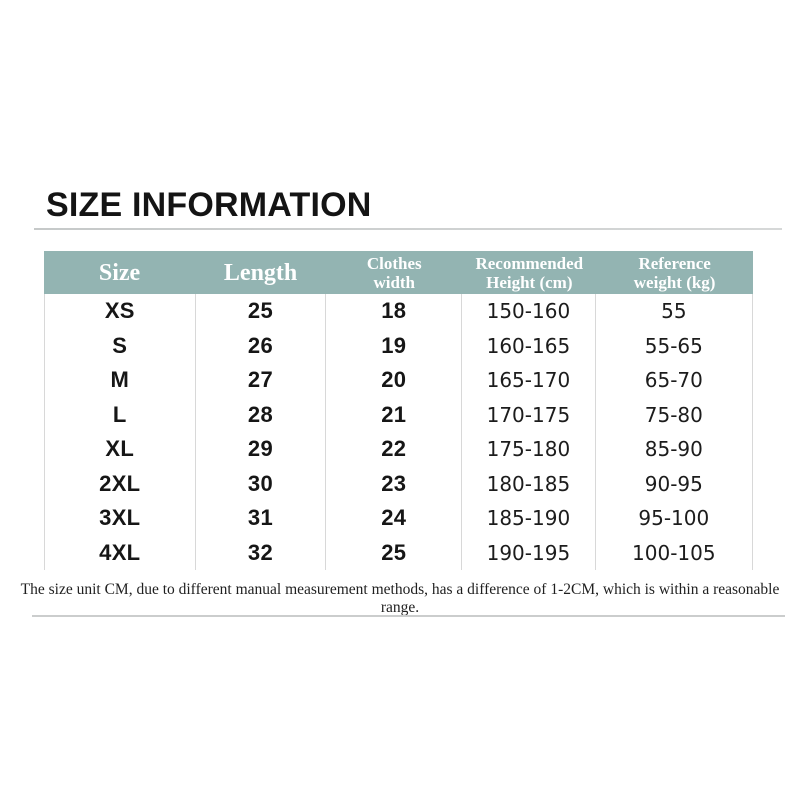 The height and width of the screenshot is (800, 800). I want to click on clothes-width-cell: 20, so click(394, 380).